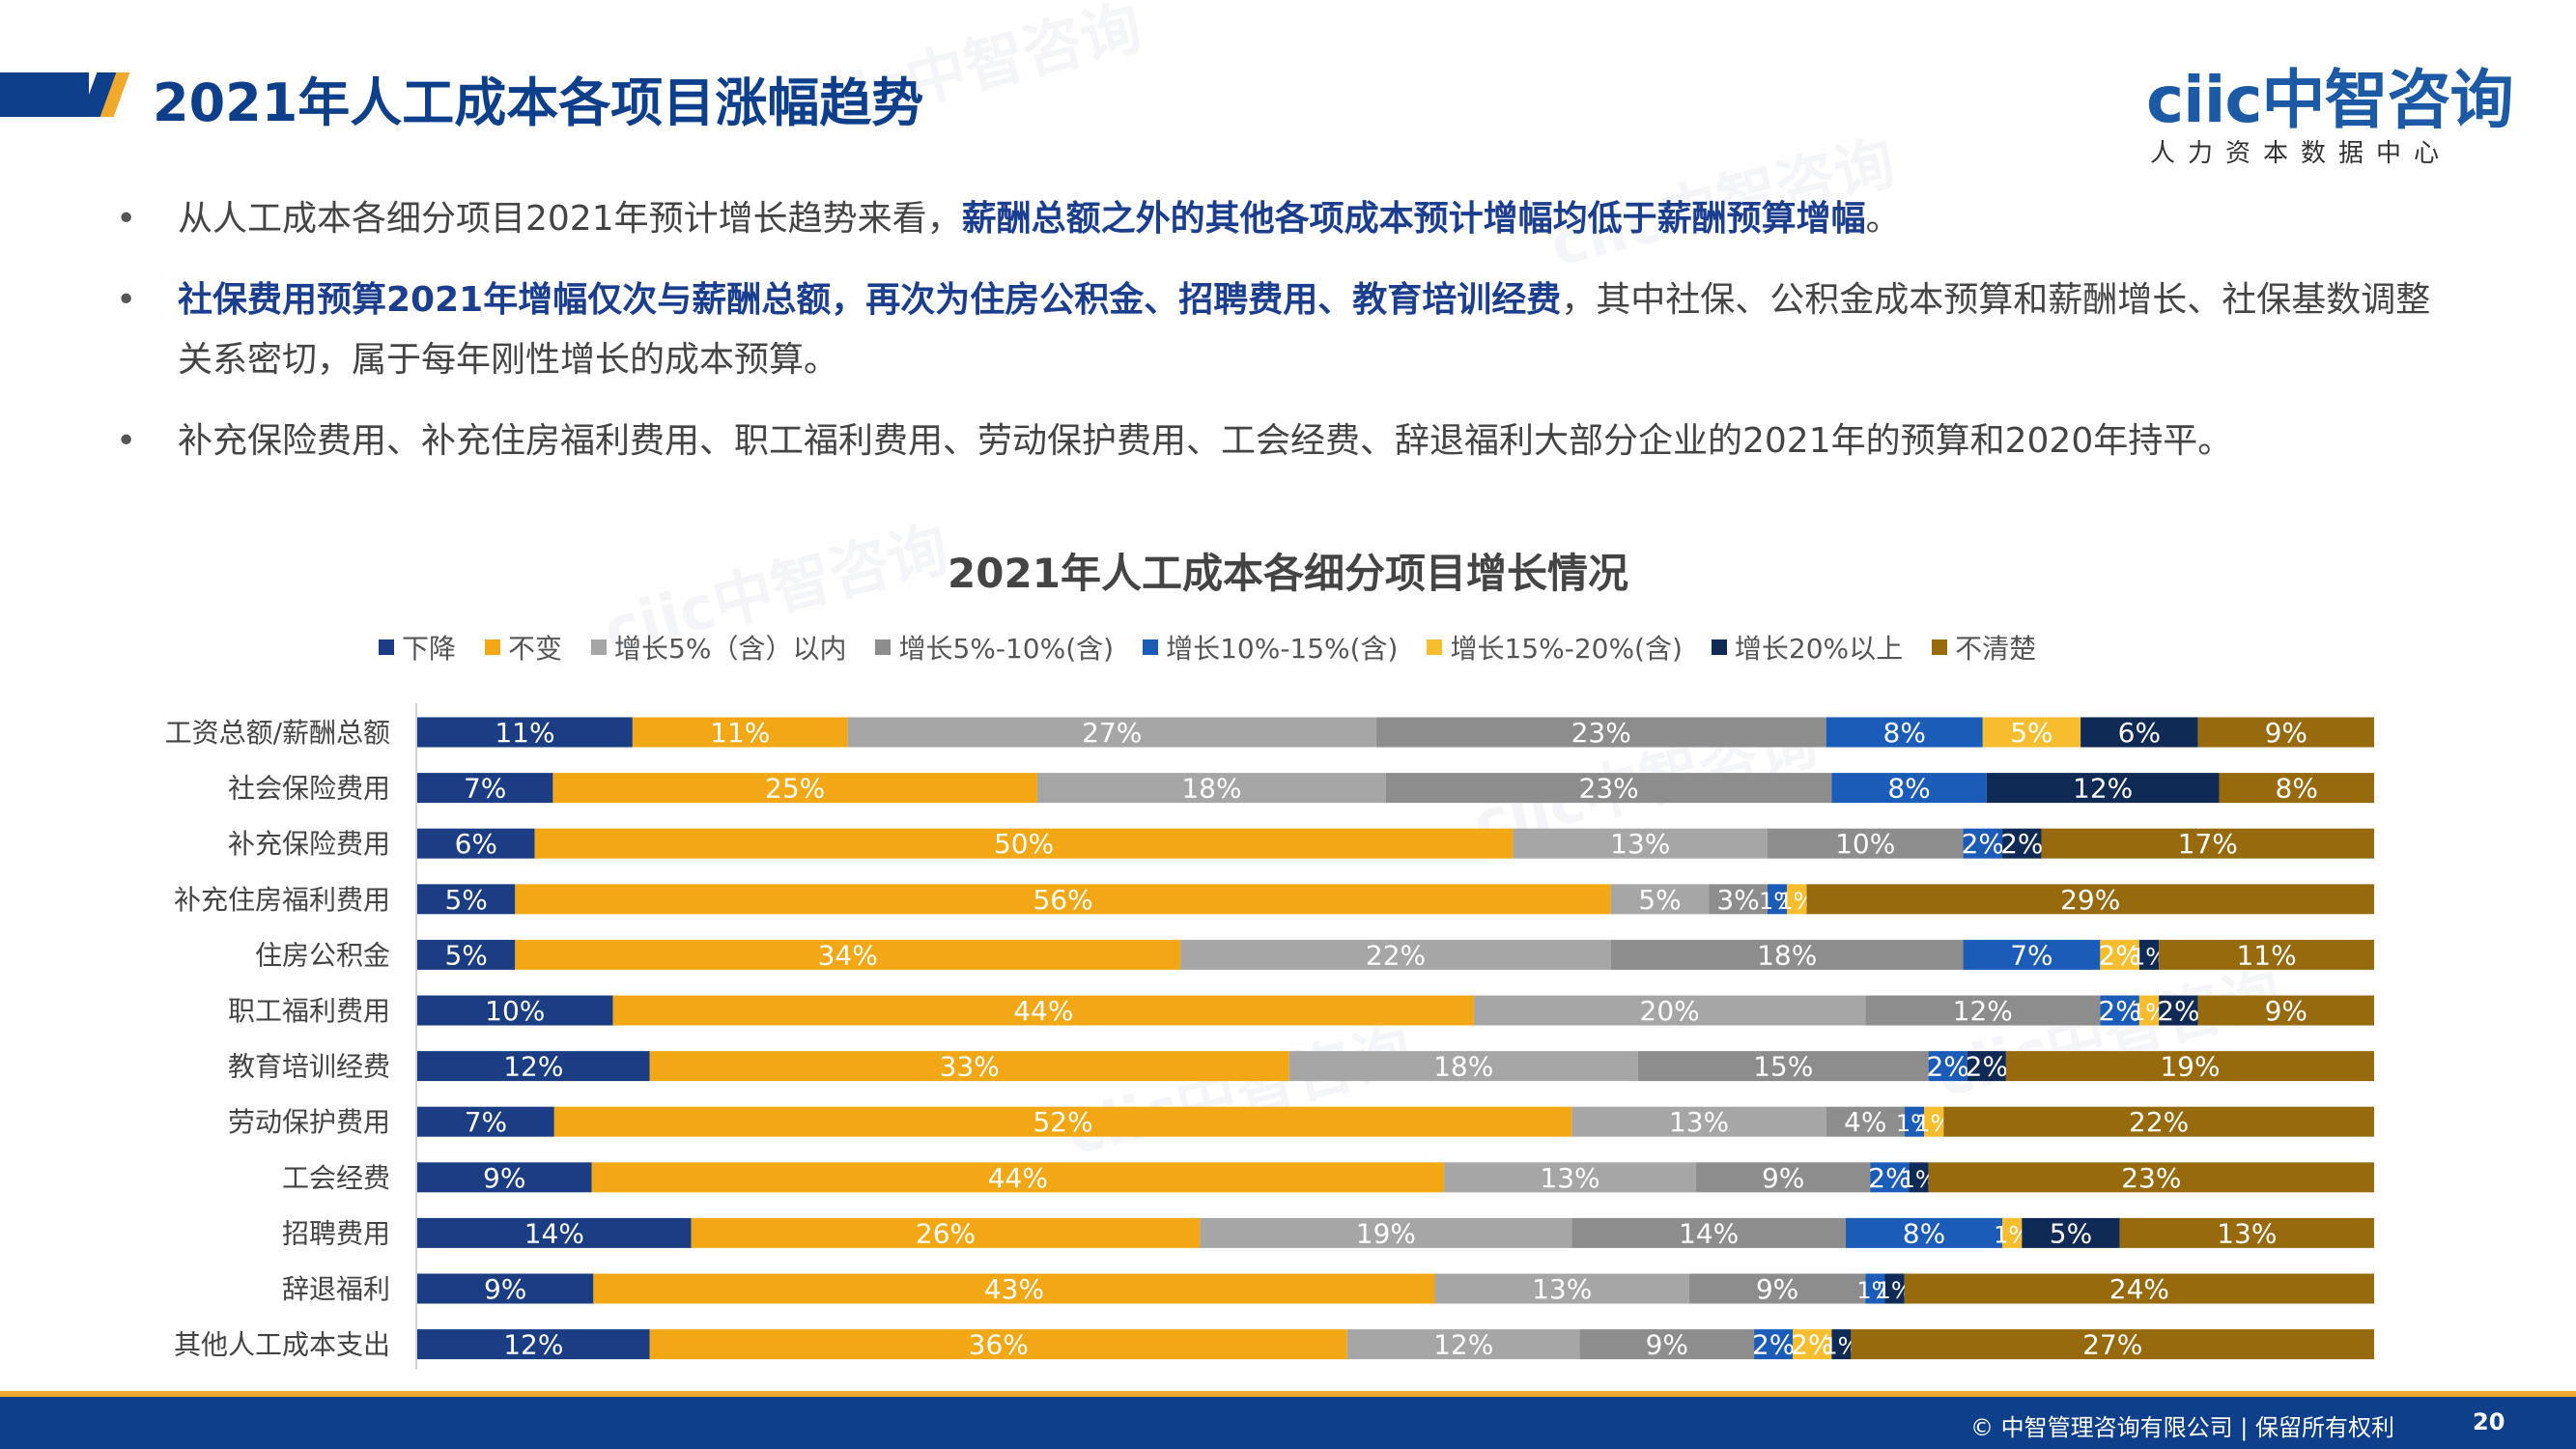 The height and width of the screenshot is (1449, 2576). Describe the element at coordinates (1996, 649) in the screenshot. I see `legend-label: 不清楚` at that location.